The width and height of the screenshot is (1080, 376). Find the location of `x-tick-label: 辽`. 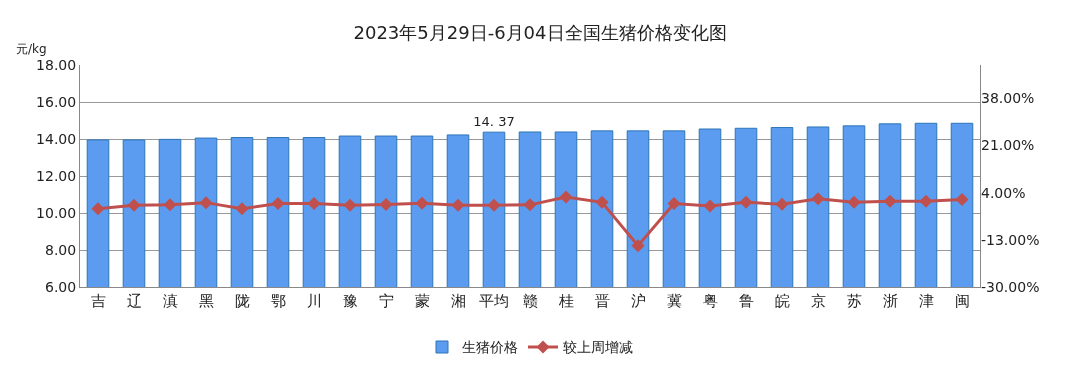

x-tick-label: 辽 is located at coordinates (134, 301).